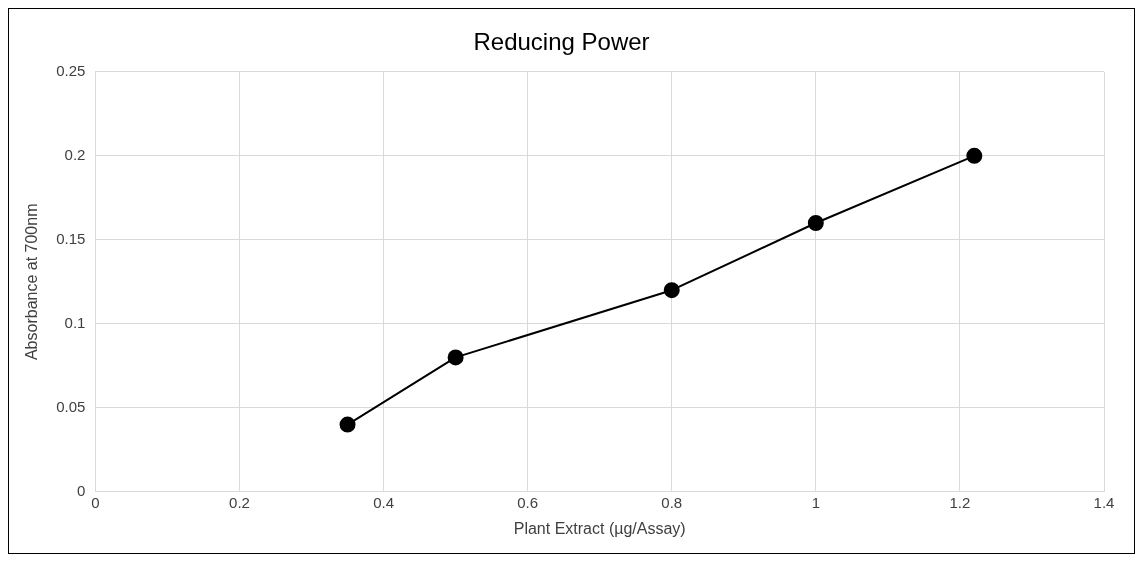  Describe the element at coordinates (561, 42) in the screenshot. I see `chart-title: Reducing Power` at that location.